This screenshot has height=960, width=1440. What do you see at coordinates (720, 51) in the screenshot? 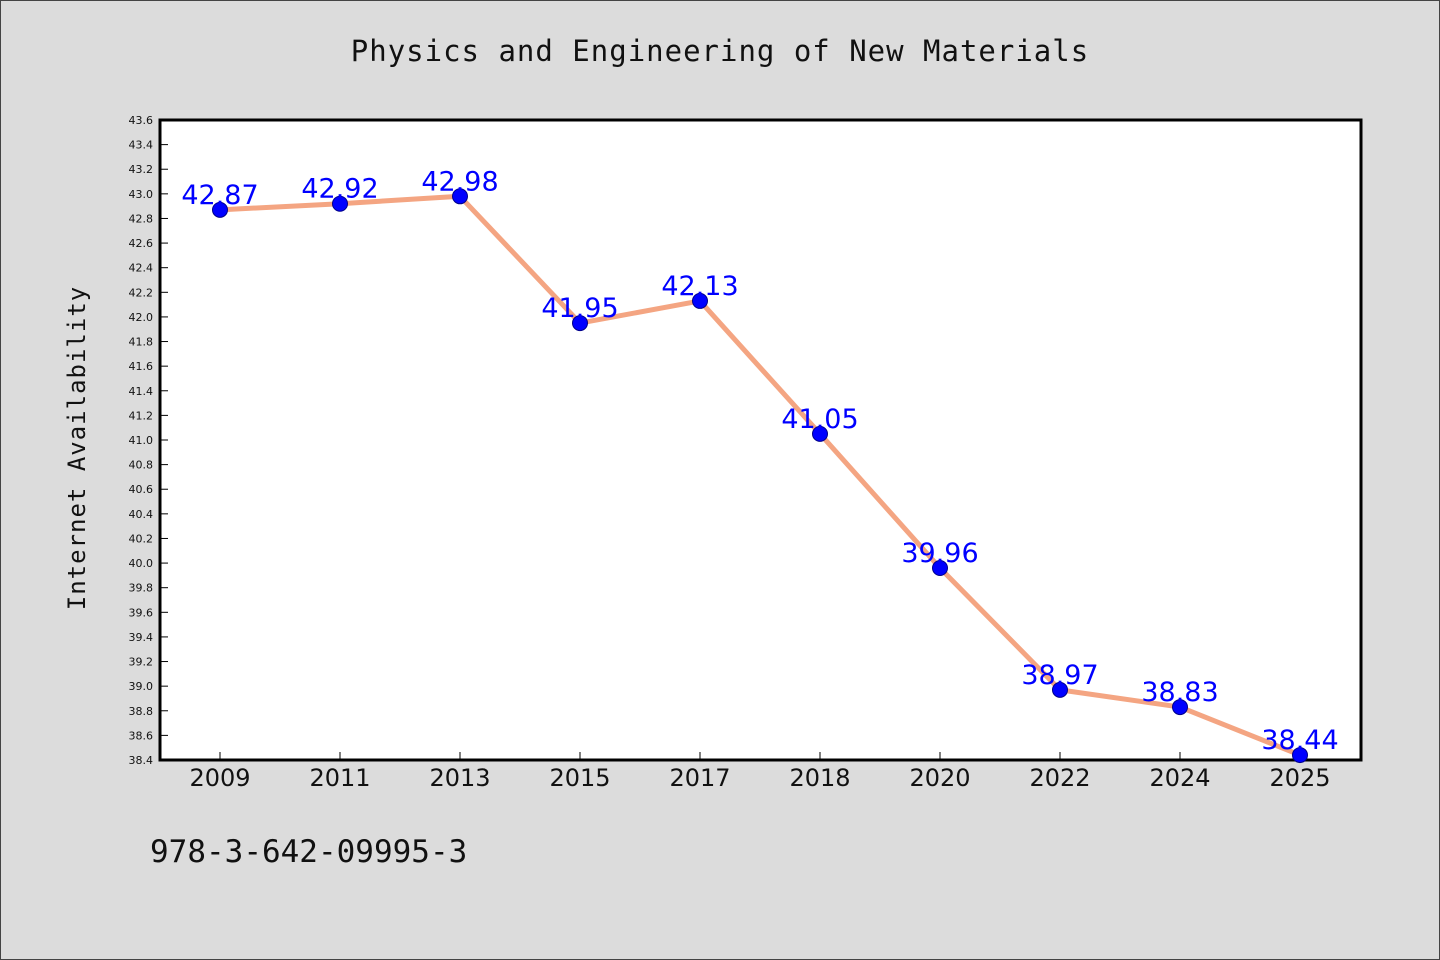
I see `chart-title: Physics and Engineering of New Materials` at bounding box center [720, 51].